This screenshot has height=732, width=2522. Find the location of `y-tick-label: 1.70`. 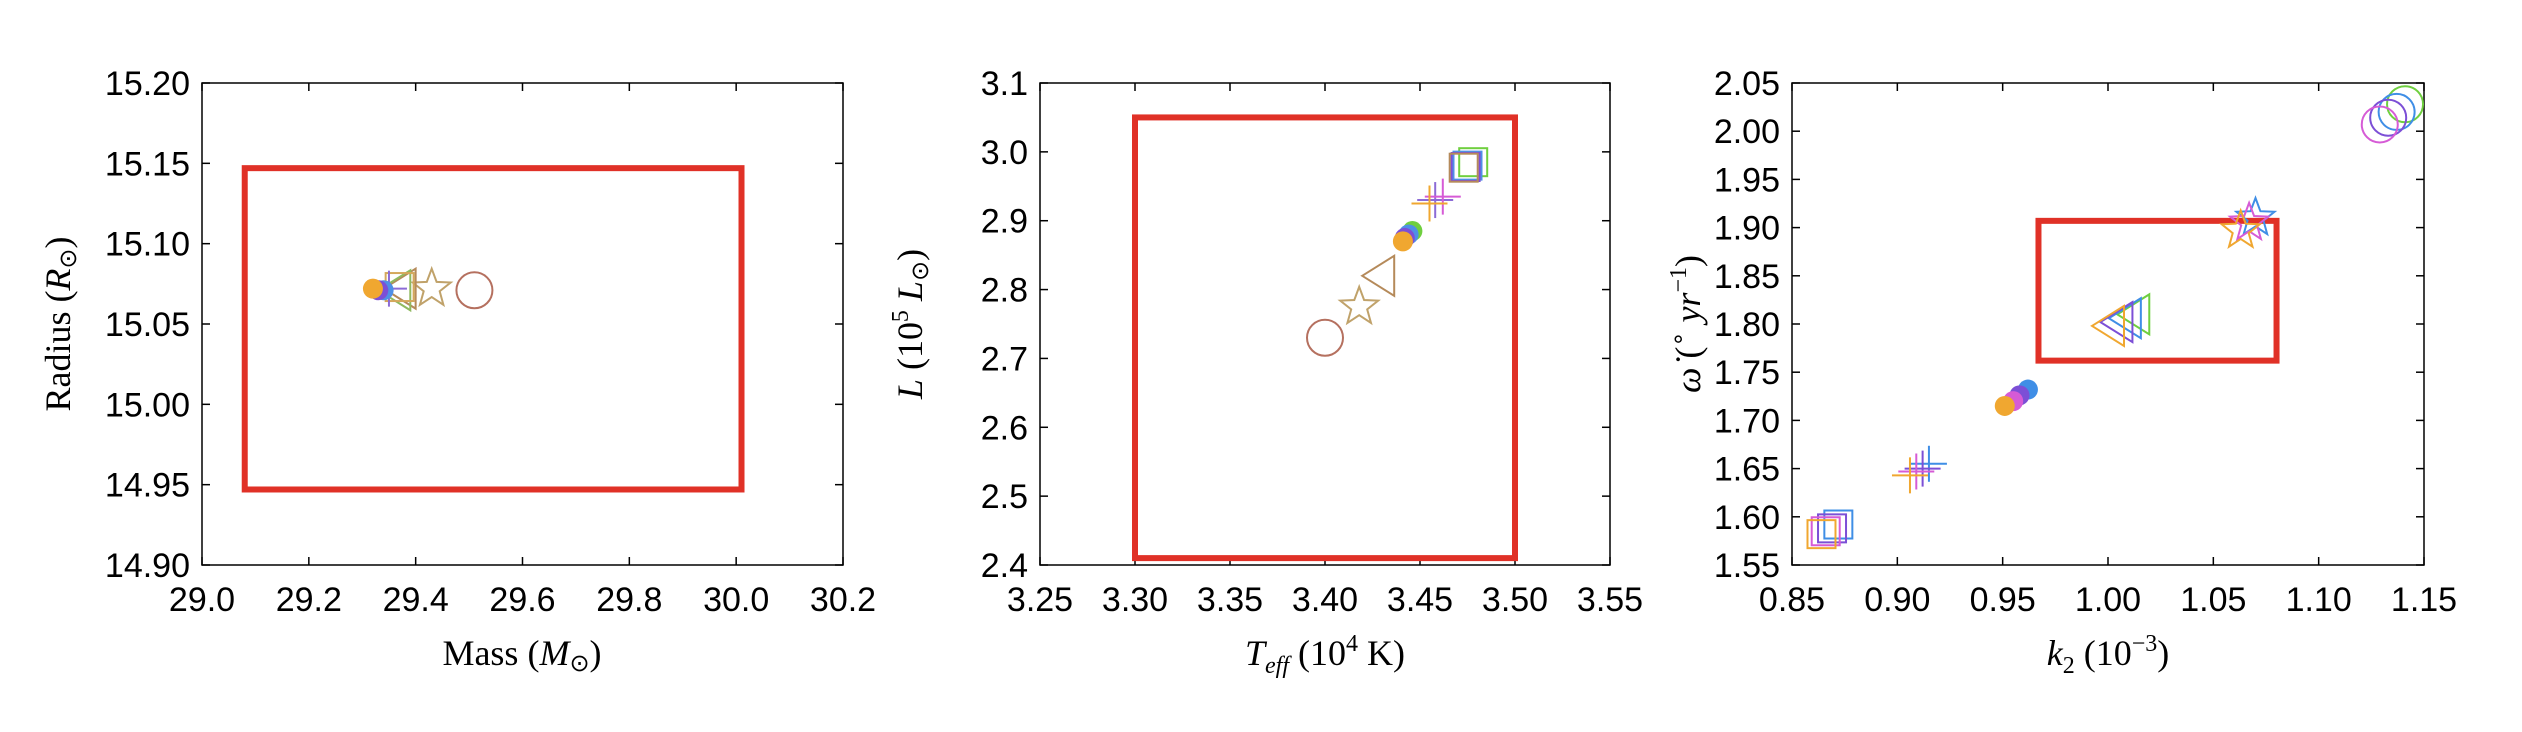

y-tick-label: 1.70 is located at coordinates (1747, 421).